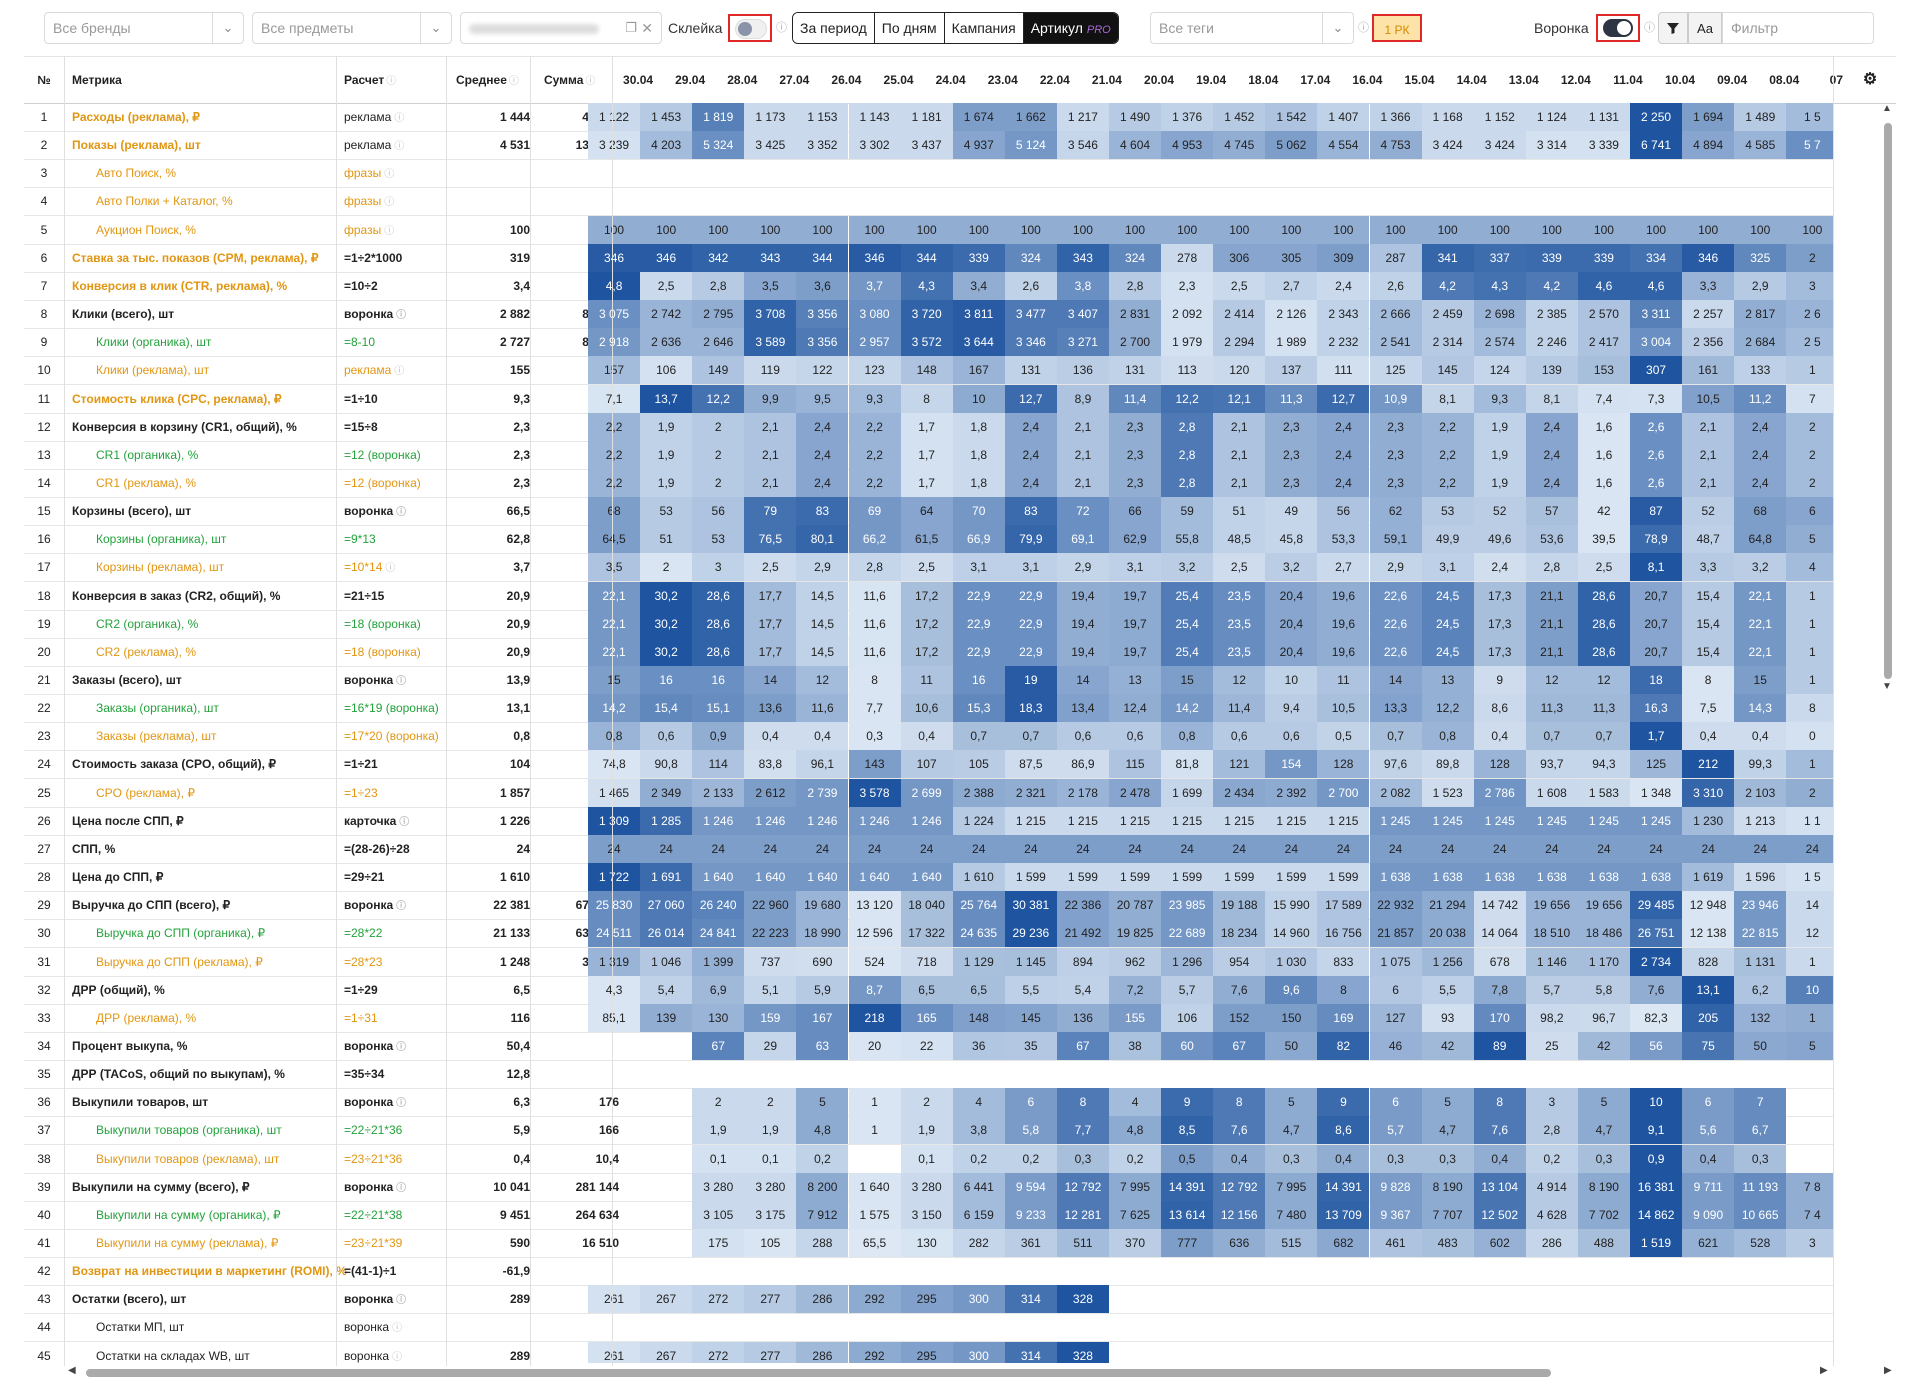  Describe the element at coordinates (846, 80) in the screenshot. I see `date-header: 26.04` at that location.